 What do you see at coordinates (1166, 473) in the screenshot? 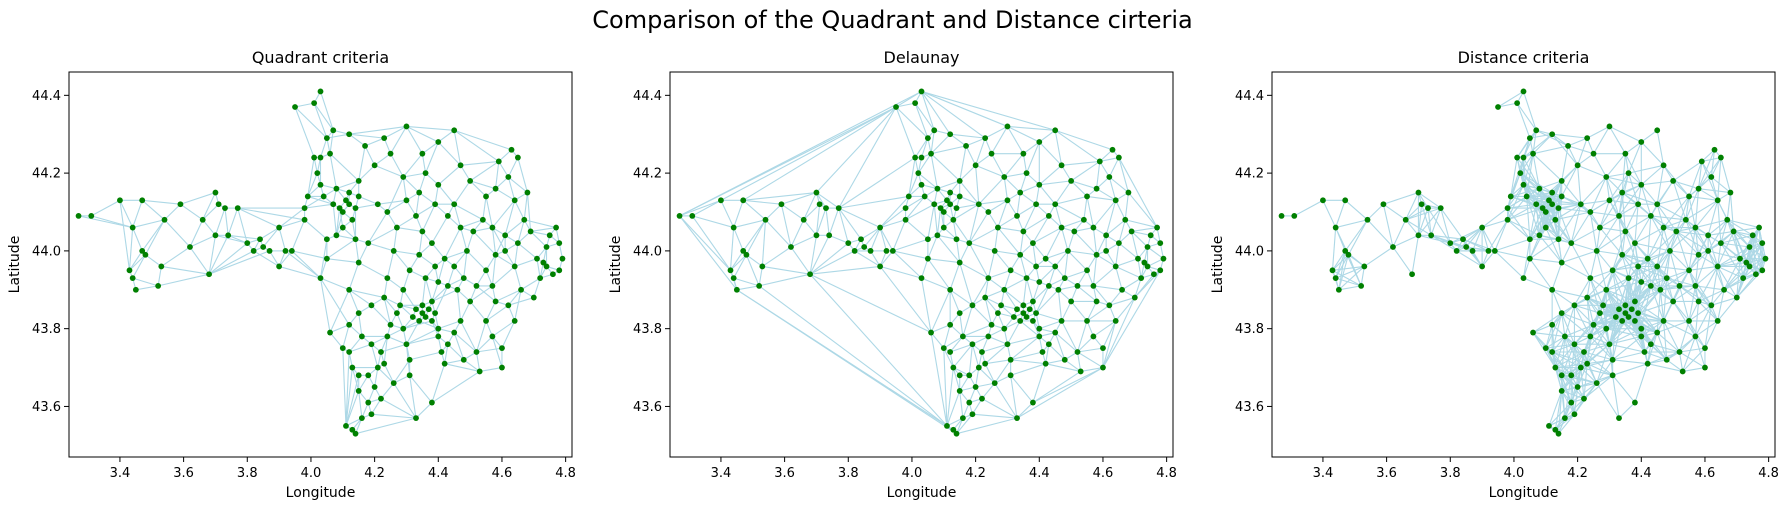
I see `x-tick-label: 4.8` at bounding box center [1166, 473].